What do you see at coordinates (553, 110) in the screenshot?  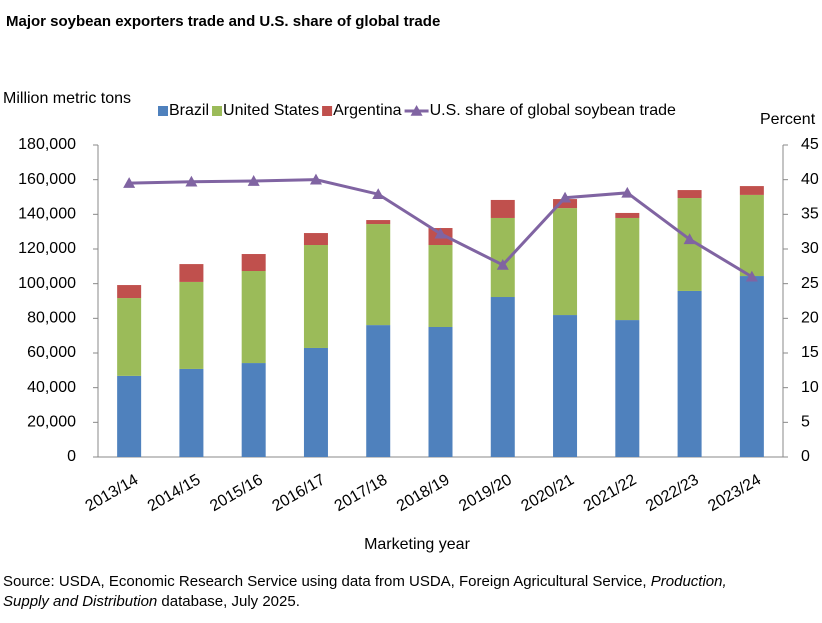 I see `legend-label: U.S. share of global soybean trade` at bounding box center [553, 110].